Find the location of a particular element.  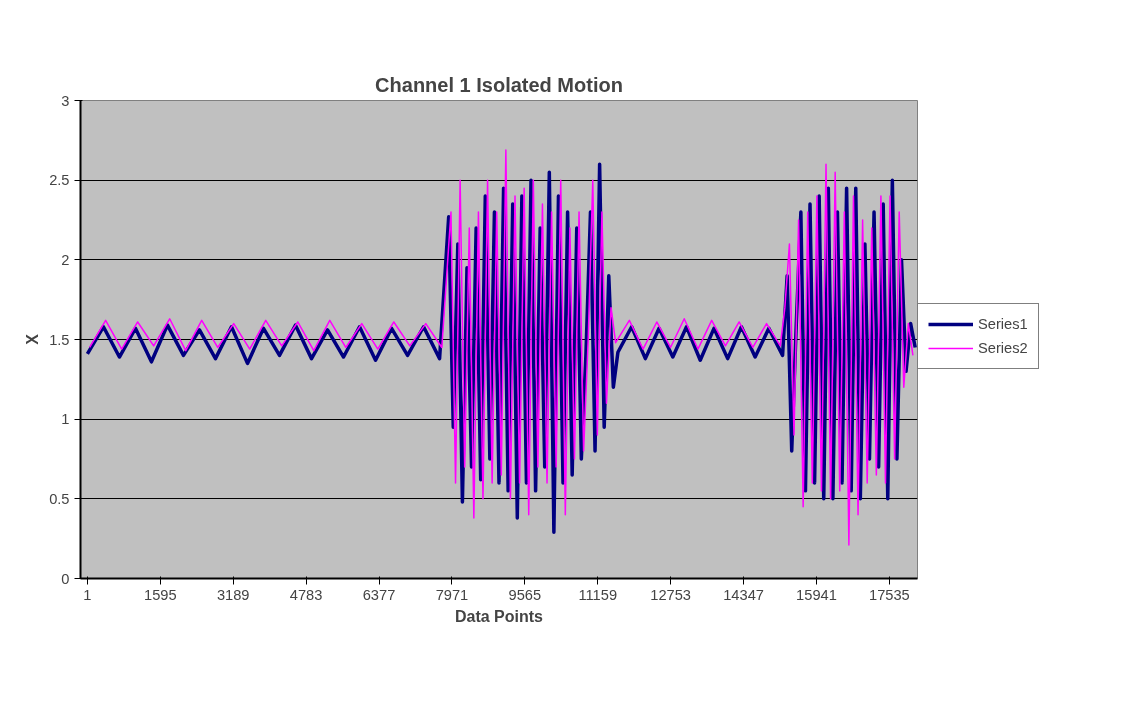

y-tick-label: 0.5 is located at coordinates (59, 498).